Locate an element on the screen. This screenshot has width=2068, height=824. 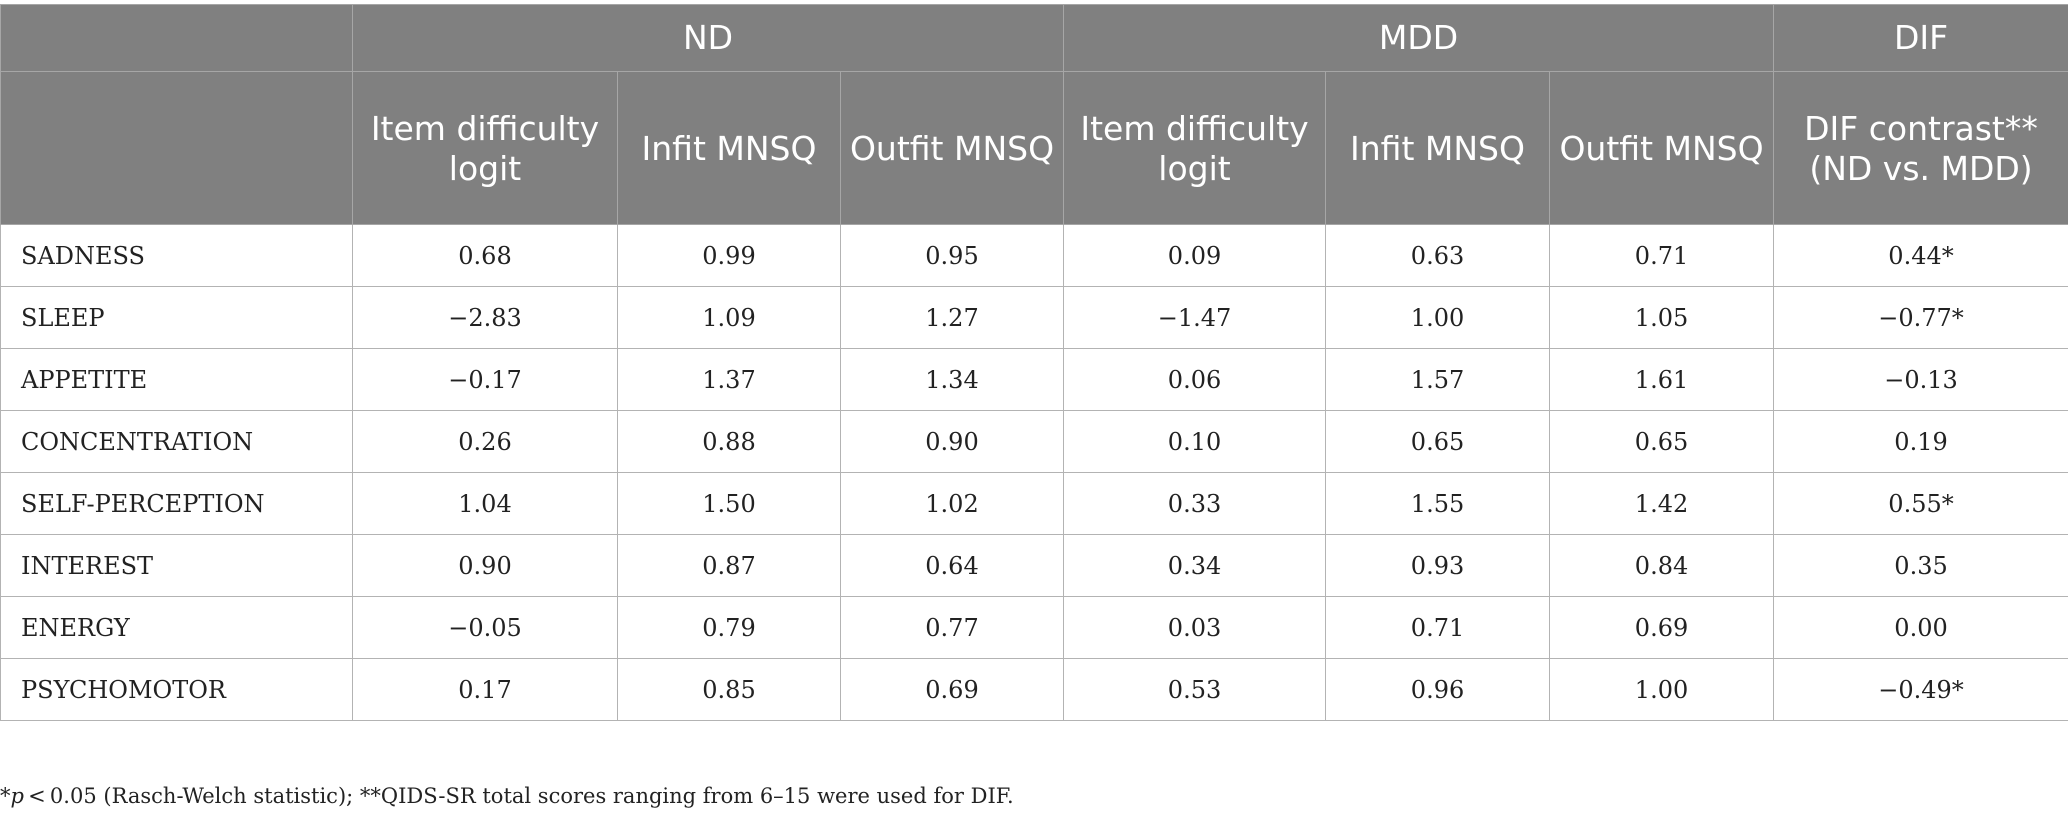
sub-header-nd-item-difficulty: Item difficulty logit is located at coordinates (485, 148).